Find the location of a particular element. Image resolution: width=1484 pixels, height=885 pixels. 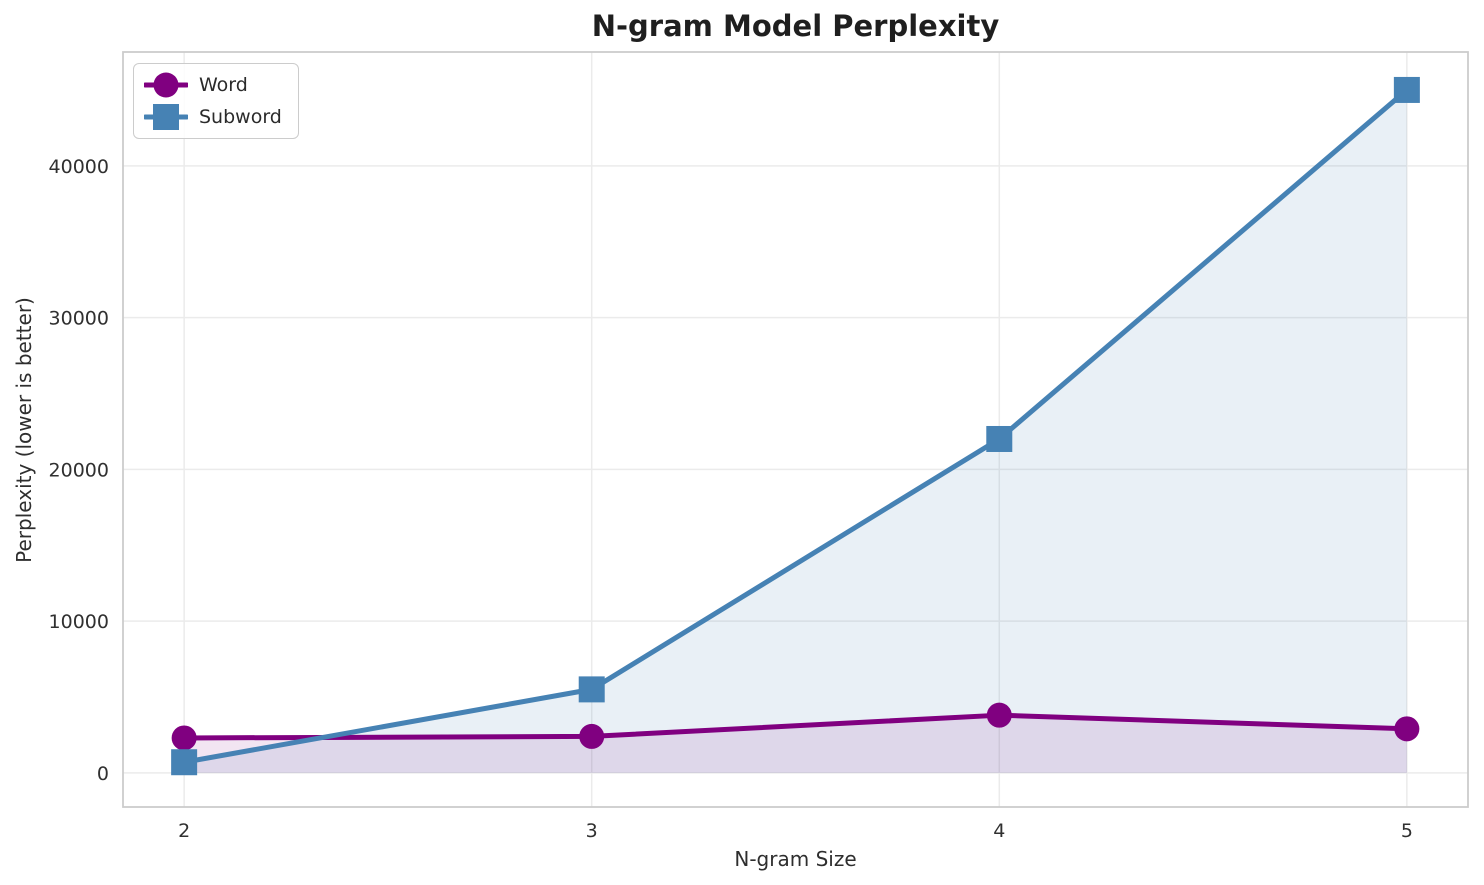

y-tick-label: 30000 is located at coordinates (79, 319).